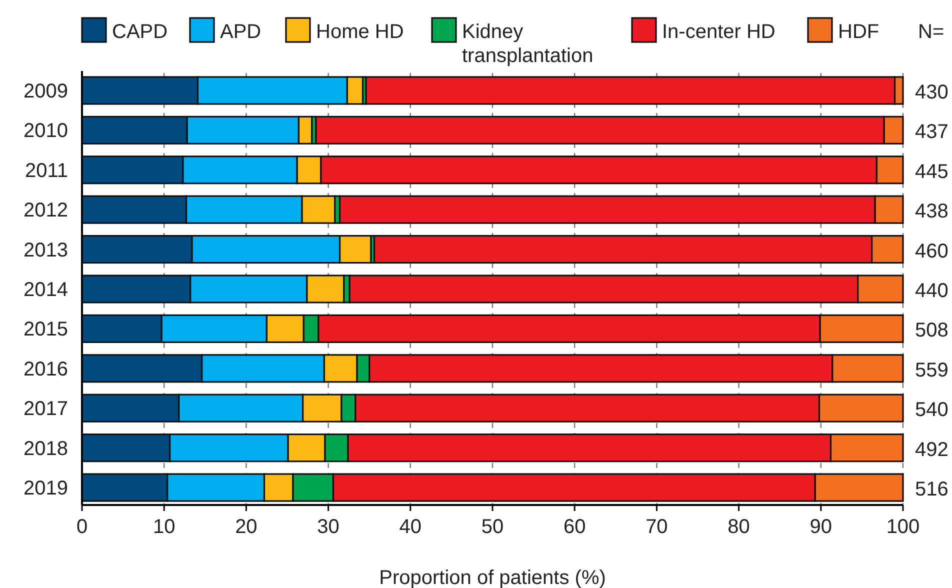 This screenshot has width=952, height=588. What do you see at coordinates (46, 489) in the screenshot?
I see `y-tick-label: 2019` at bounding box center [46, 489].